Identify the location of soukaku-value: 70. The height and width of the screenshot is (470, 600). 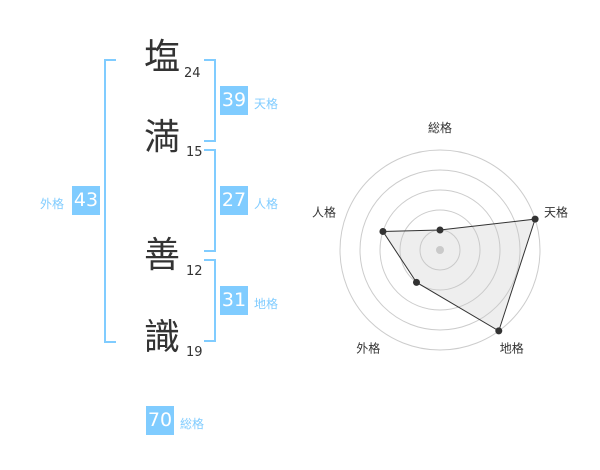
(160, 420).